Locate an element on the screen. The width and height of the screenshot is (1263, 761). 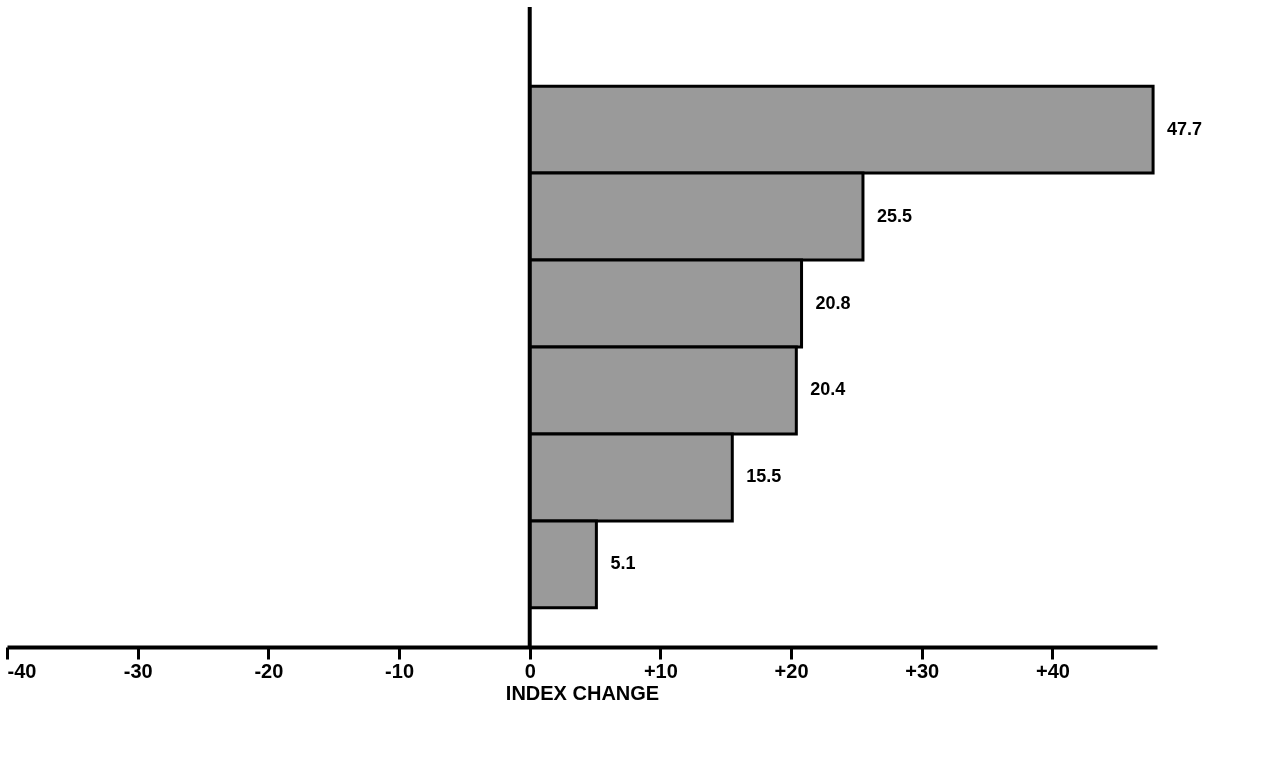
x-tick-label: -30 is located at coordinates (138, 670).